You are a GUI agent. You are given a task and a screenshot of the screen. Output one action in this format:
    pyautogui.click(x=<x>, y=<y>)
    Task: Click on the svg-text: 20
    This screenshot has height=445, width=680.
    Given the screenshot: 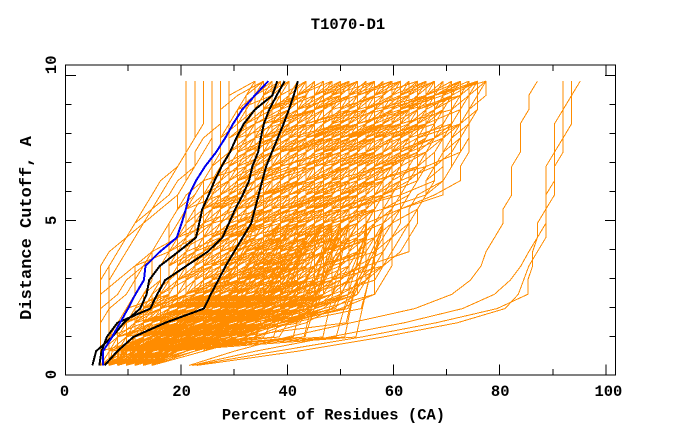 What is the action you would take?
    pyautogui.click(x=181, y=392)
    